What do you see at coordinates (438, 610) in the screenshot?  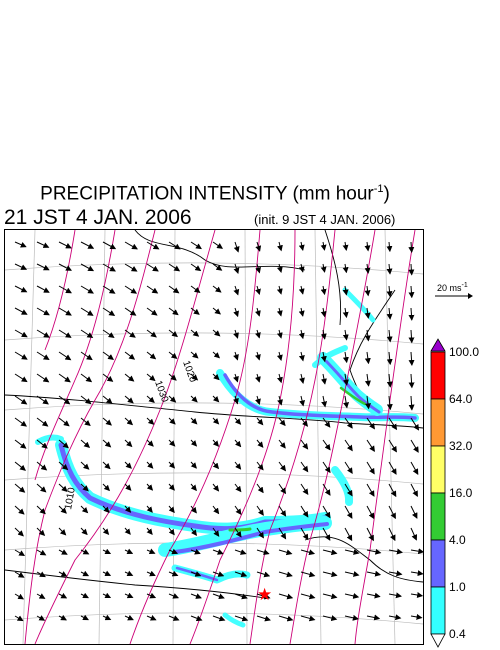 I see `colorbar-segment-0.4-1` at bounding box center [438, 610].